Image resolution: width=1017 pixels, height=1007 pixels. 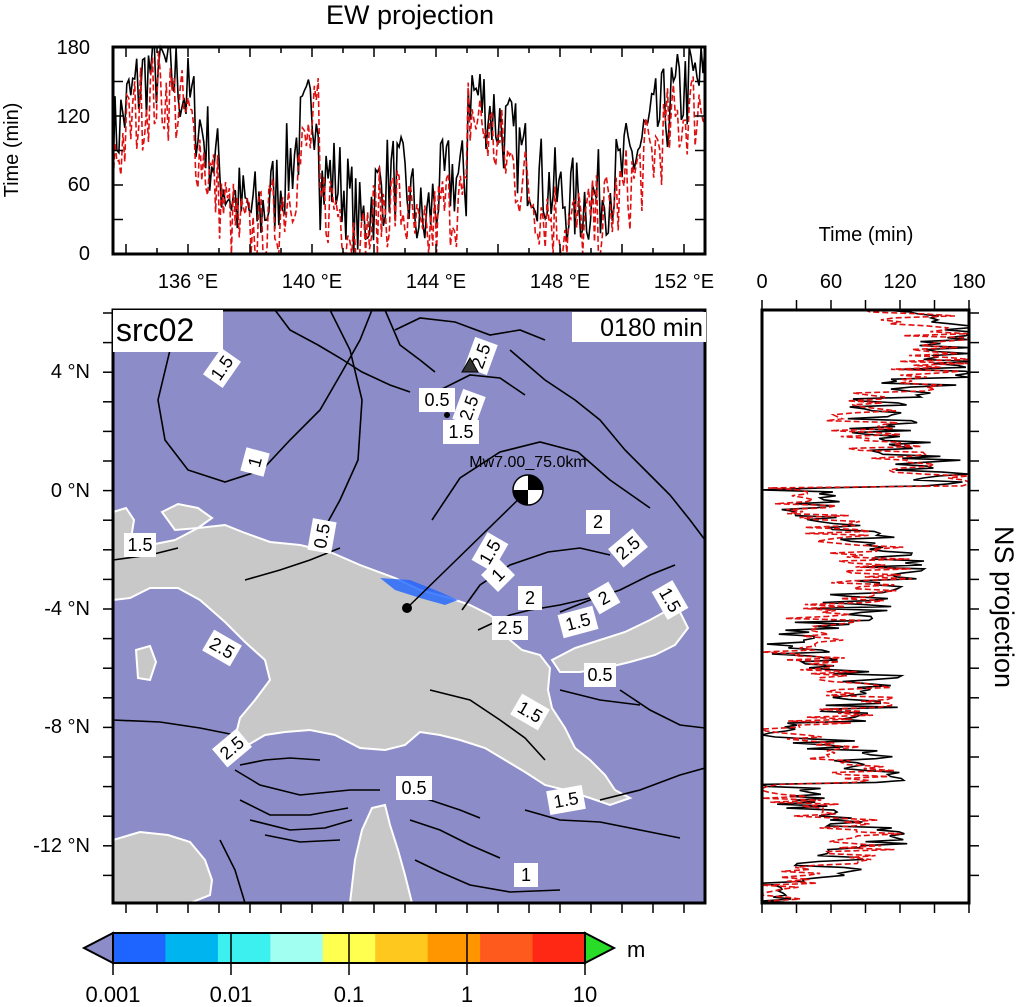 I want to click on colorbar-cells, so click(x=349, y=948).